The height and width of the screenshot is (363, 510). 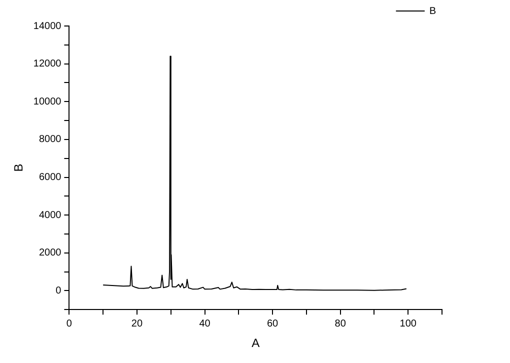 I want to click on x-axis-title: A, so click(x=256, y=343).